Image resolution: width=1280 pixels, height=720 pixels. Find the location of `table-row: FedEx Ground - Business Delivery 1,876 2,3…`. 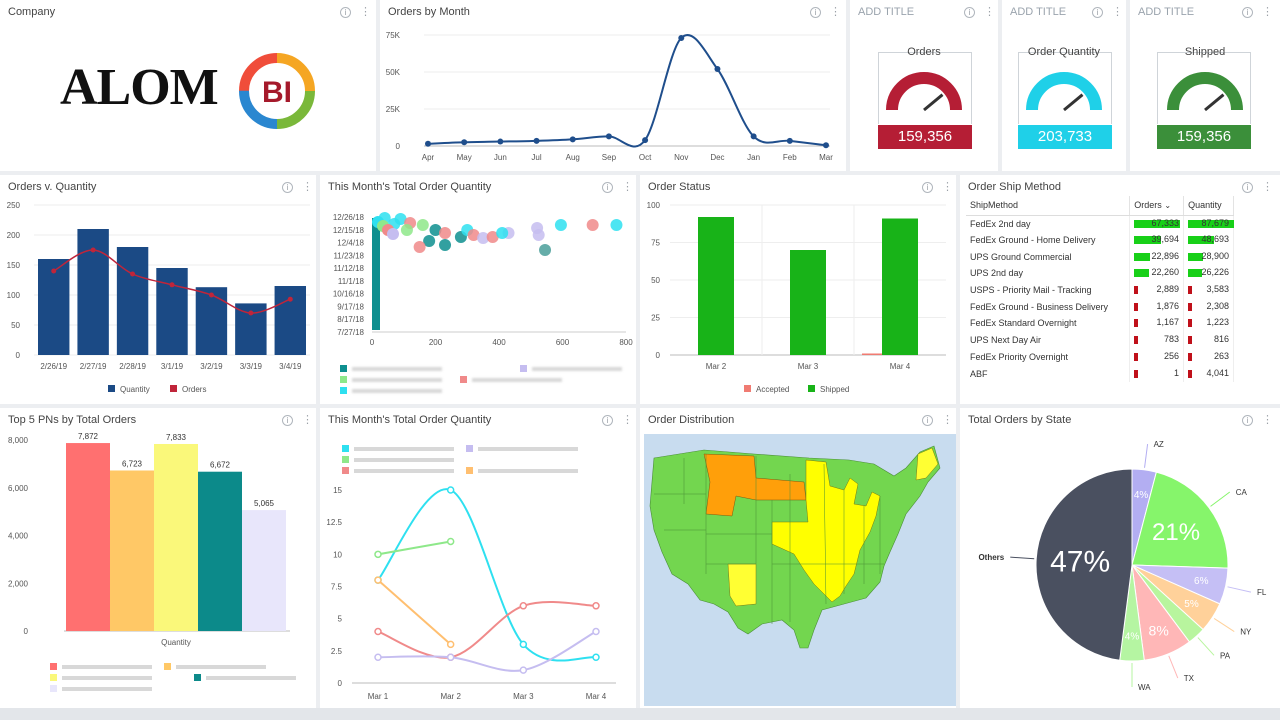

table-row: FedEx Ground - Business Delivery 1,876 2,3… is located at coordinates (1100, 307).